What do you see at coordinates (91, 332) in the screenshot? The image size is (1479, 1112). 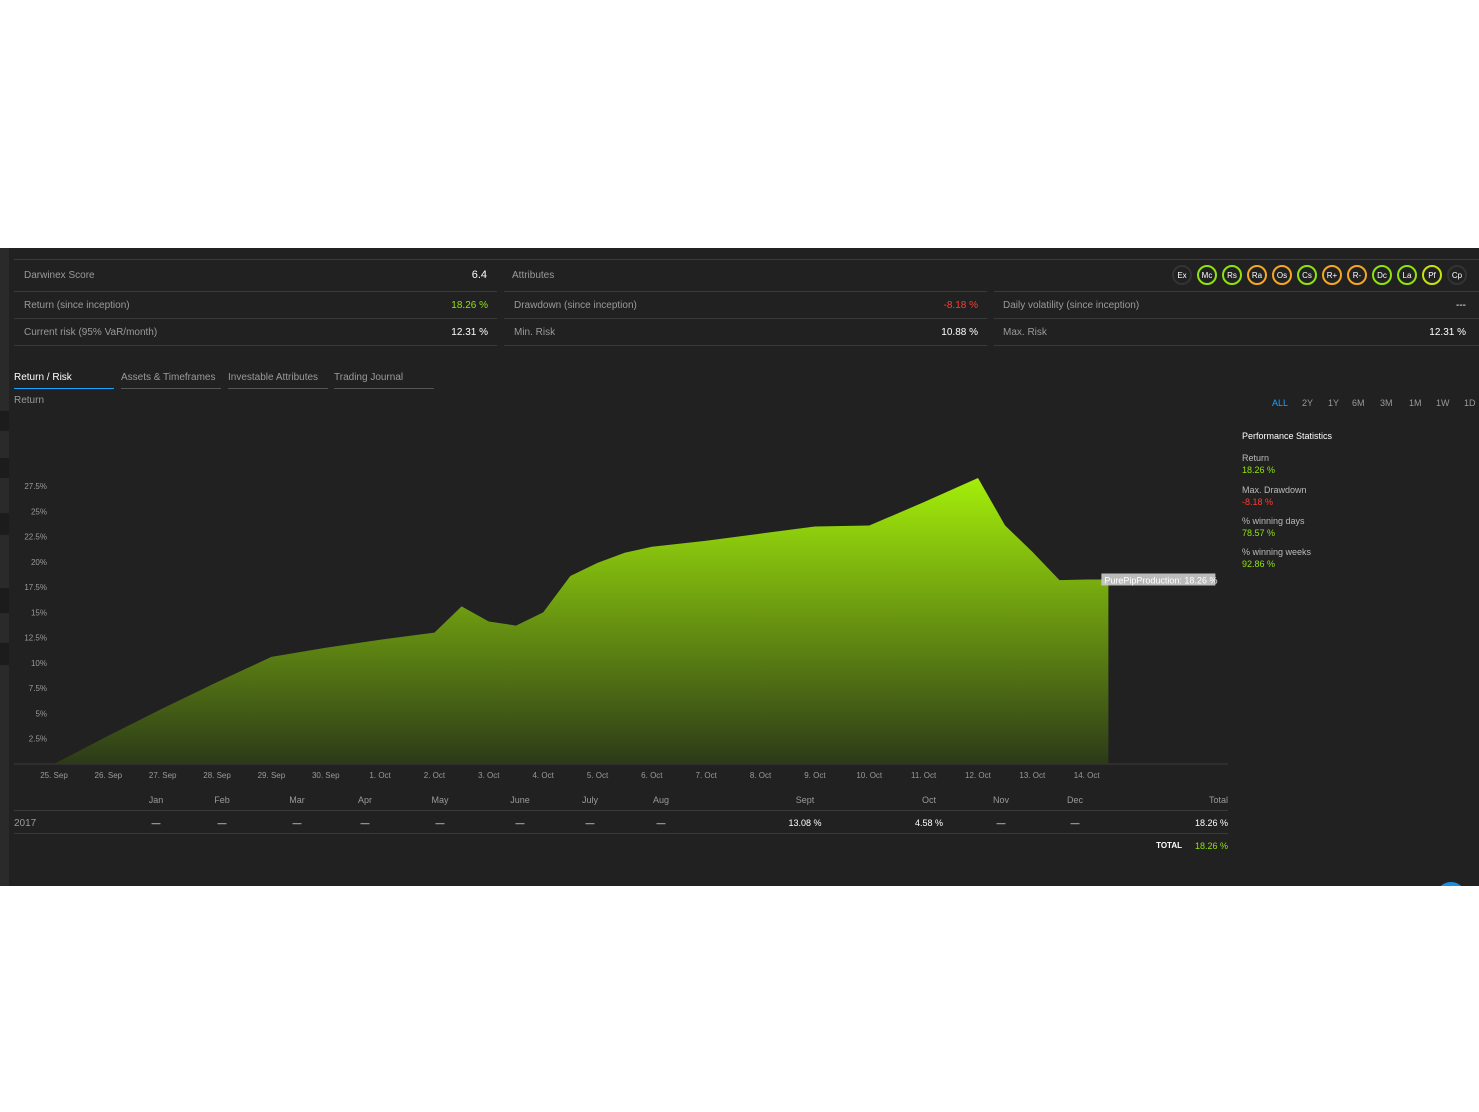 I see `current-risk-label: Current risk (95% VaR/month)` at bounding box center [91, 332].